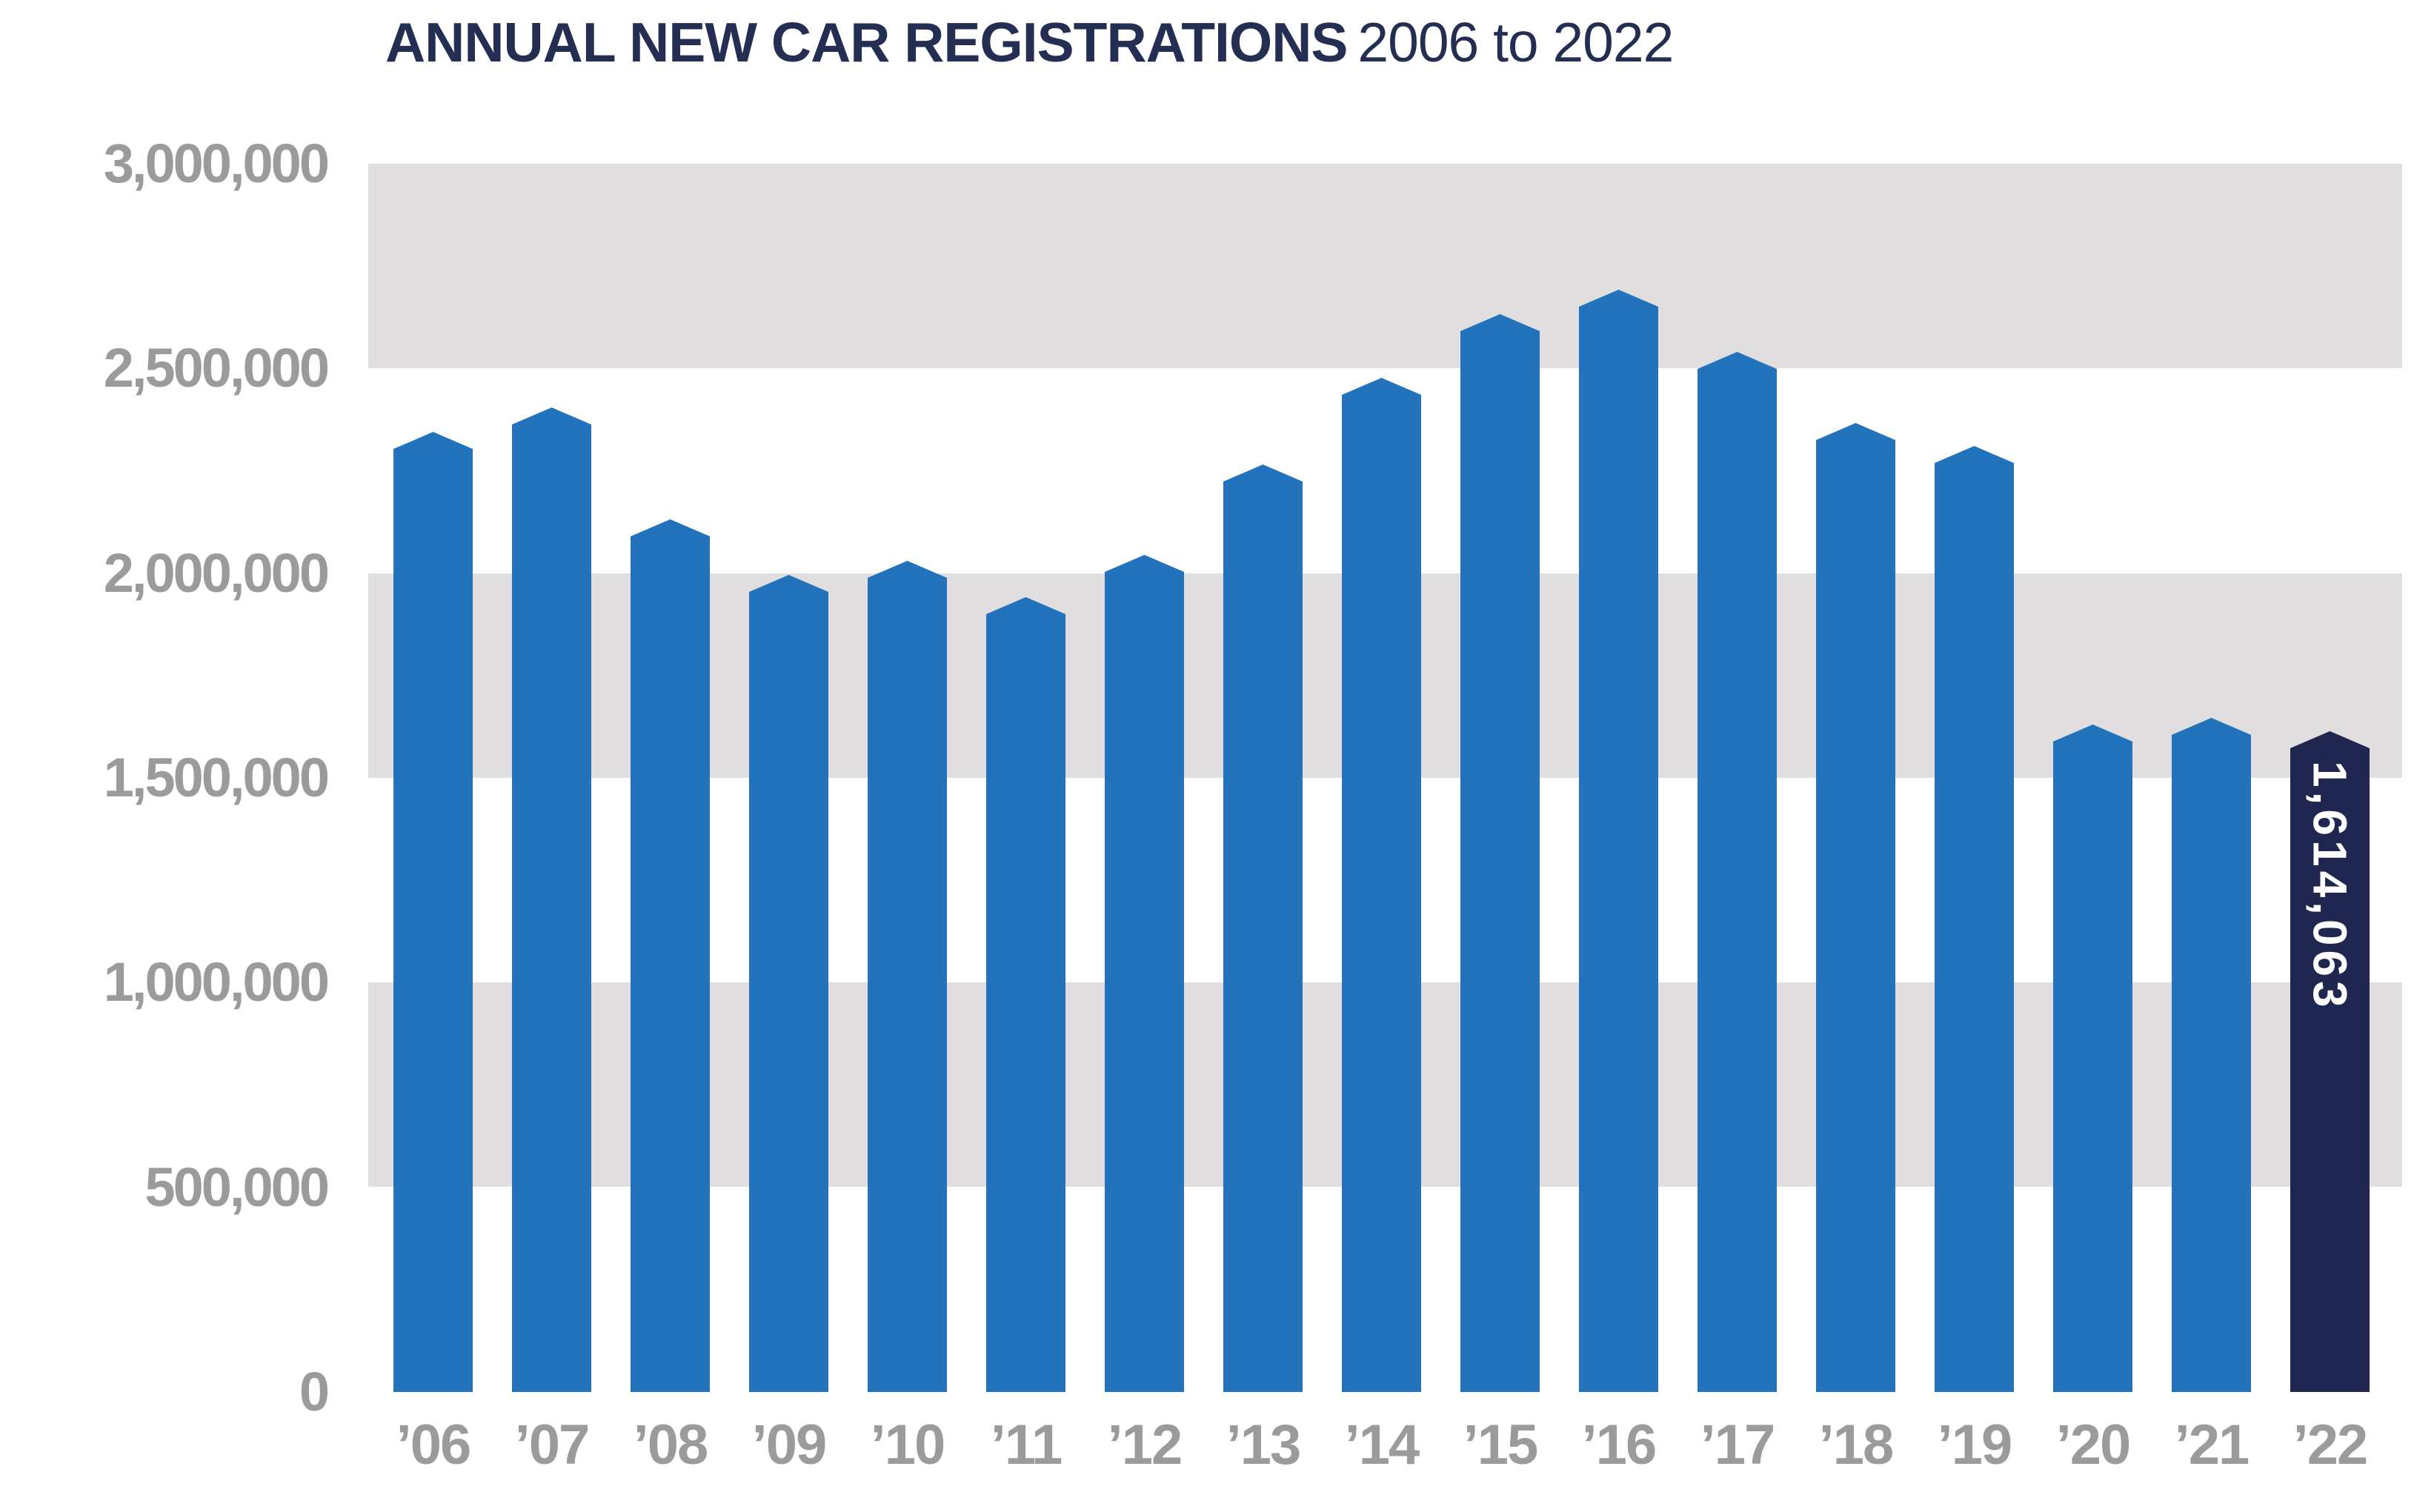  Describe the element at coordinates (217, 163) in the screenshot. I see `y-axis-tick-label: 3,000,000` at that location.